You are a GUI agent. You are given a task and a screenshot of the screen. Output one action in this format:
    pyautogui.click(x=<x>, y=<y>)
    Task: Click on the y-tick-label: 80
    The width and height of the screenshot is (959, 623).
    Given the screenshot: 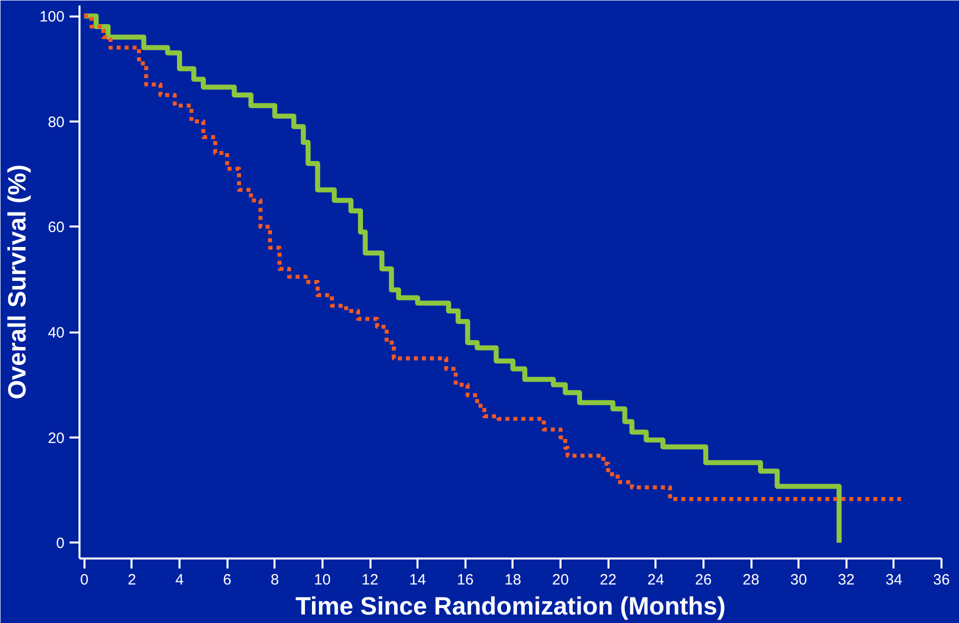 What is the action you would take?
    pyautogui.click(x=56, y=122)
    